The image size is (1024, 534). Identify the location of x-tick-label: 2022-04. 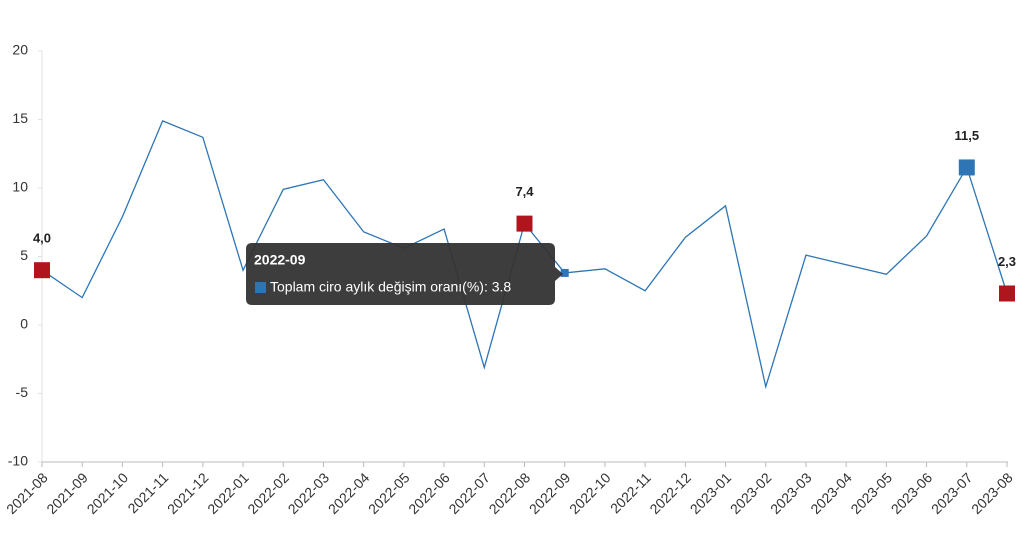
(349, 493).